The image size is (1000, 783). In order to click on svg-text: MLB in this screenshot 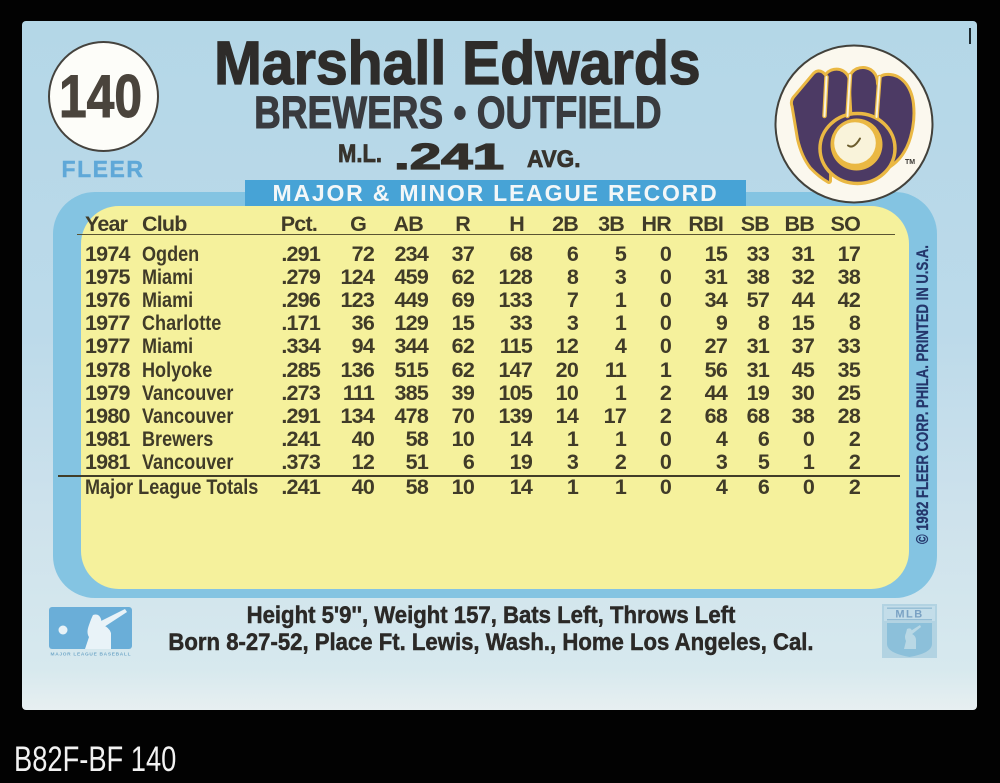, I will do `click(909, 615)`.